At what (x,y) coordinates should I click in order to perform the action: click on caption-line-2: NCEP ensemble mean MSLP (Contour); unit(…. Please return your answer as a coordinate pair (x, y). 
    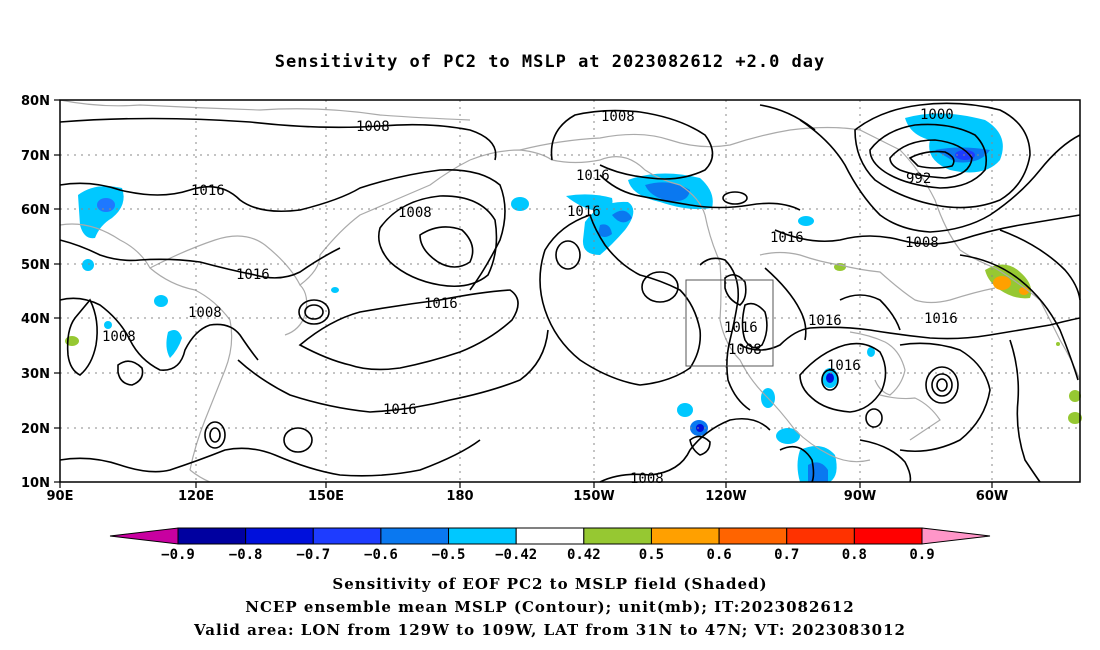
    Looking at the image, I should click on (549, 607).